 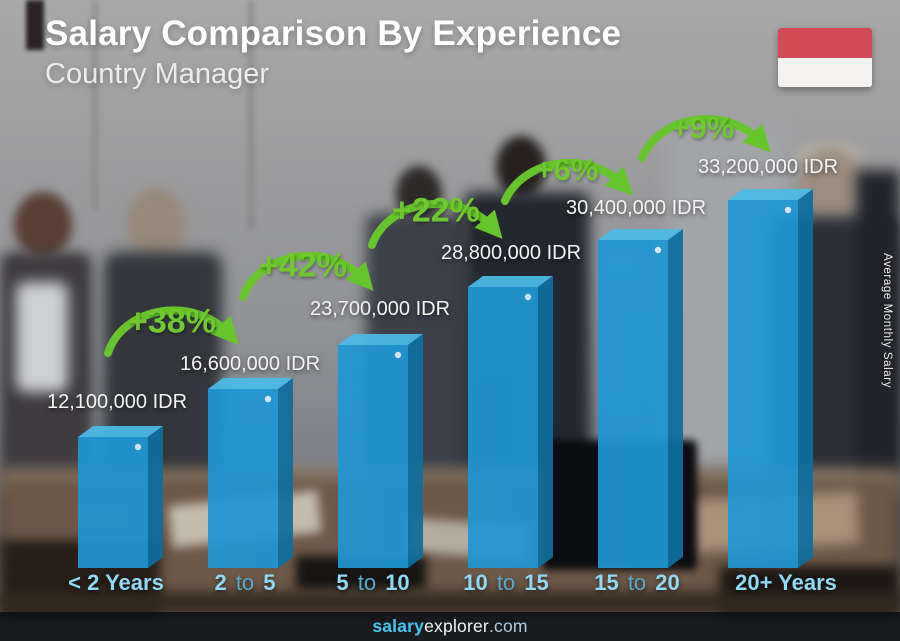 I want to click on indonesia-flag, so click(x=825, y=57).